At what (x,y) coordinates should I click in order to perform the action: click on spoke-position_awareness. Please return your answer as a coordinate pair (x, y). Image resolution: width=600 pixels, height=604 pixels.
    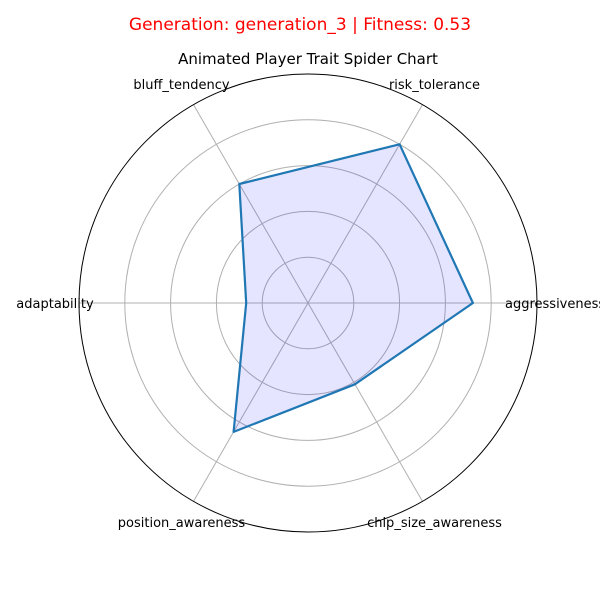
    Looking at the image, I should click on (251, 402).